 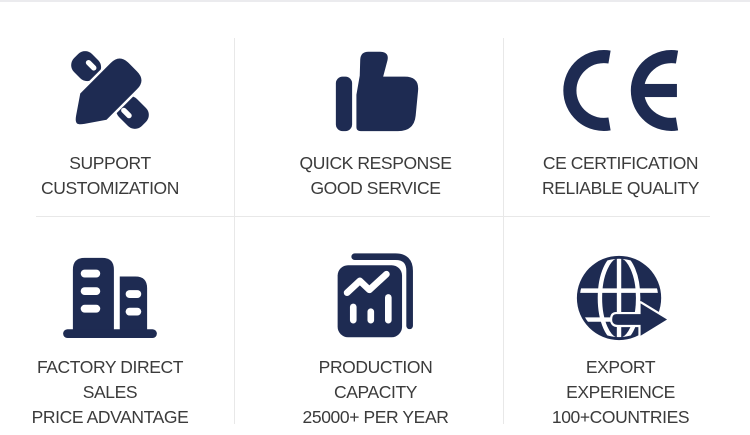 I want to click on feature-caption-line: EXPERIENCE, so click(x=620, y=392).